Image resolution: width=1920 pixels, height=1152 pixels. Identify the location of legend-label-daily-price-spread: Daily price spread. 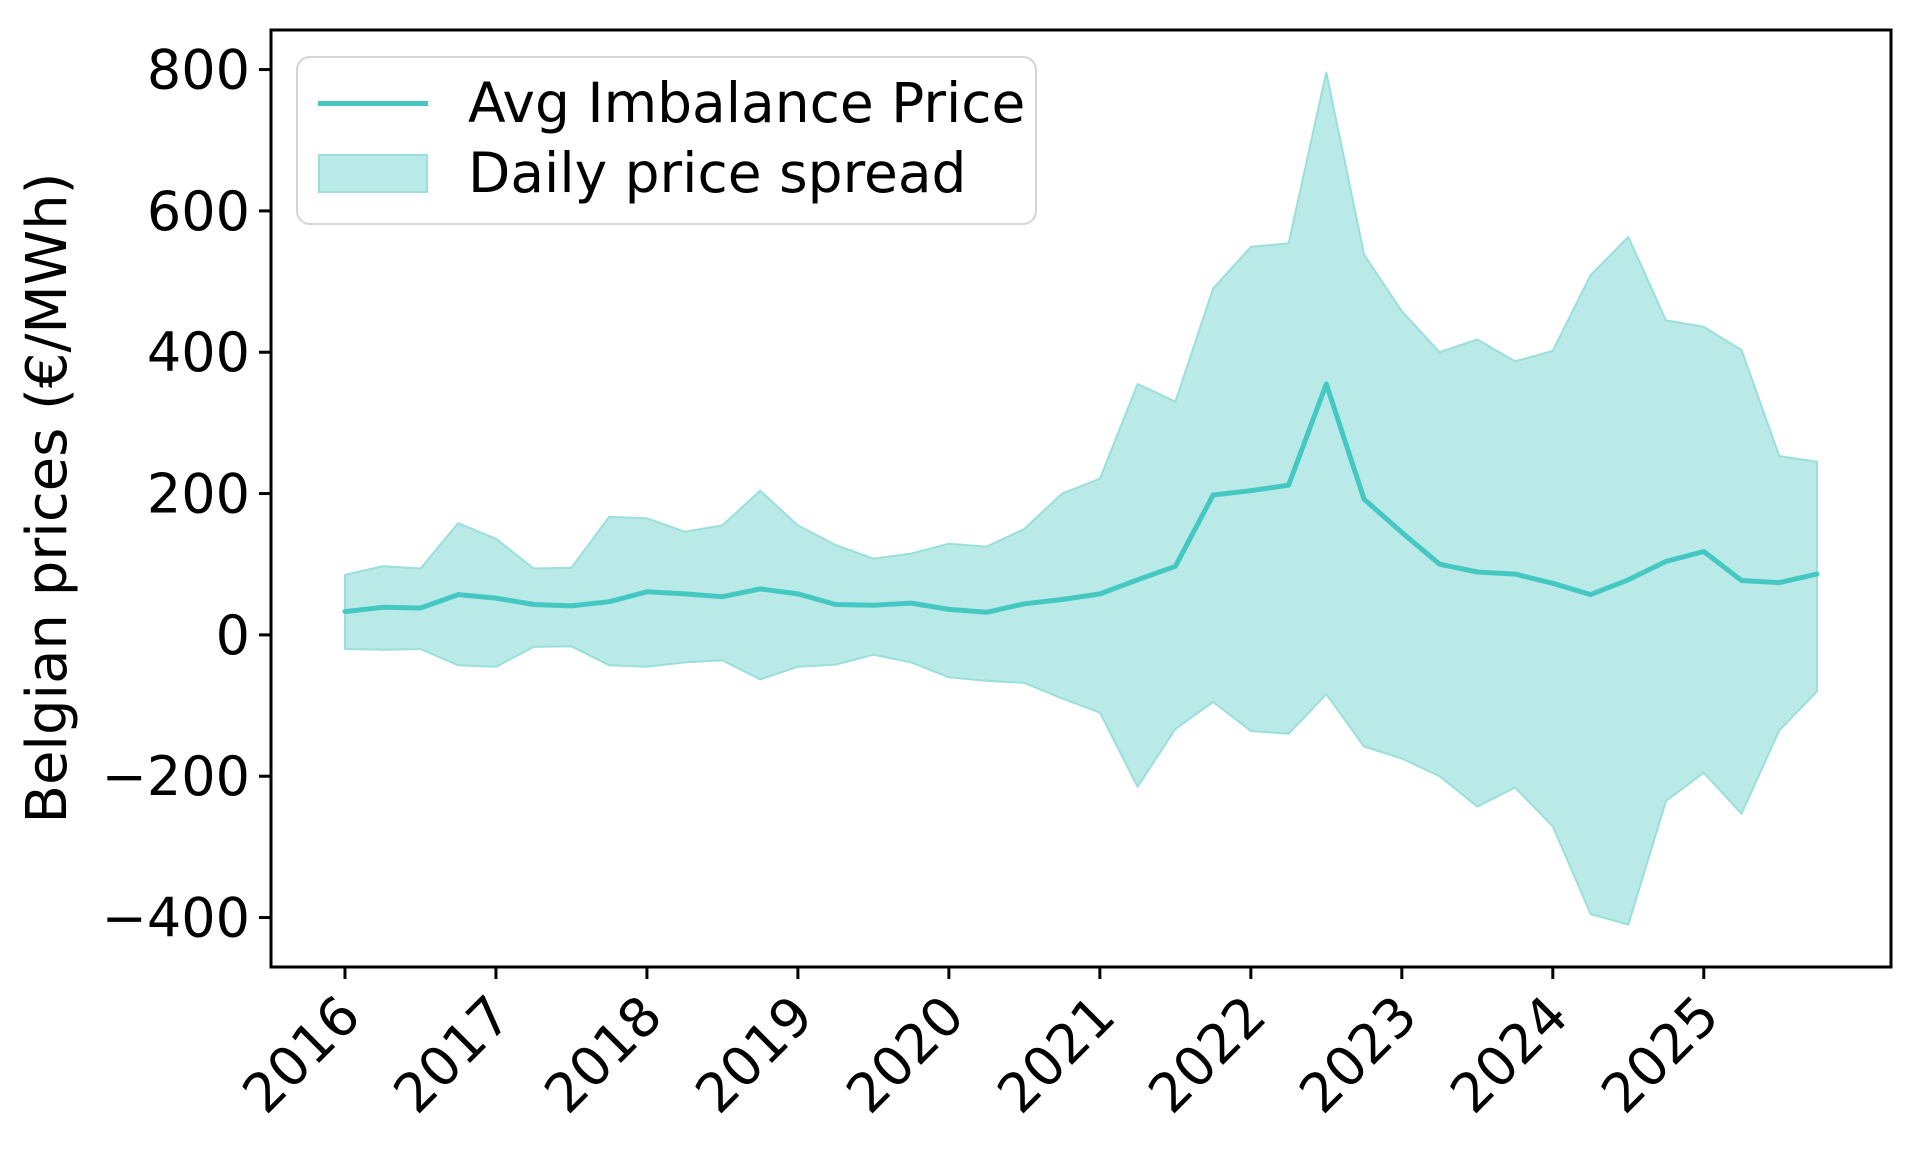
(717, 173).